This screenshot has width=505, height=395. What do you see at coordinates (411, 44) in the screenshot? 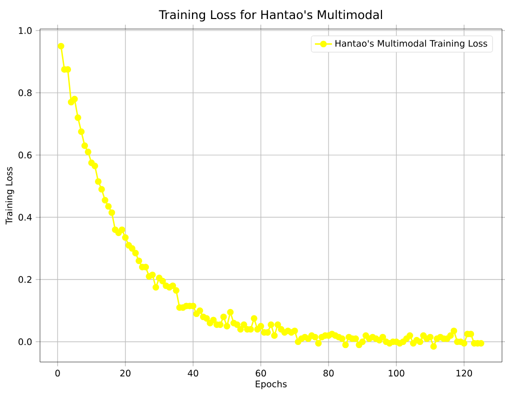
I see `legend-label: Hantao's Multimodal Training Loss` at bounding box center [411, 44].